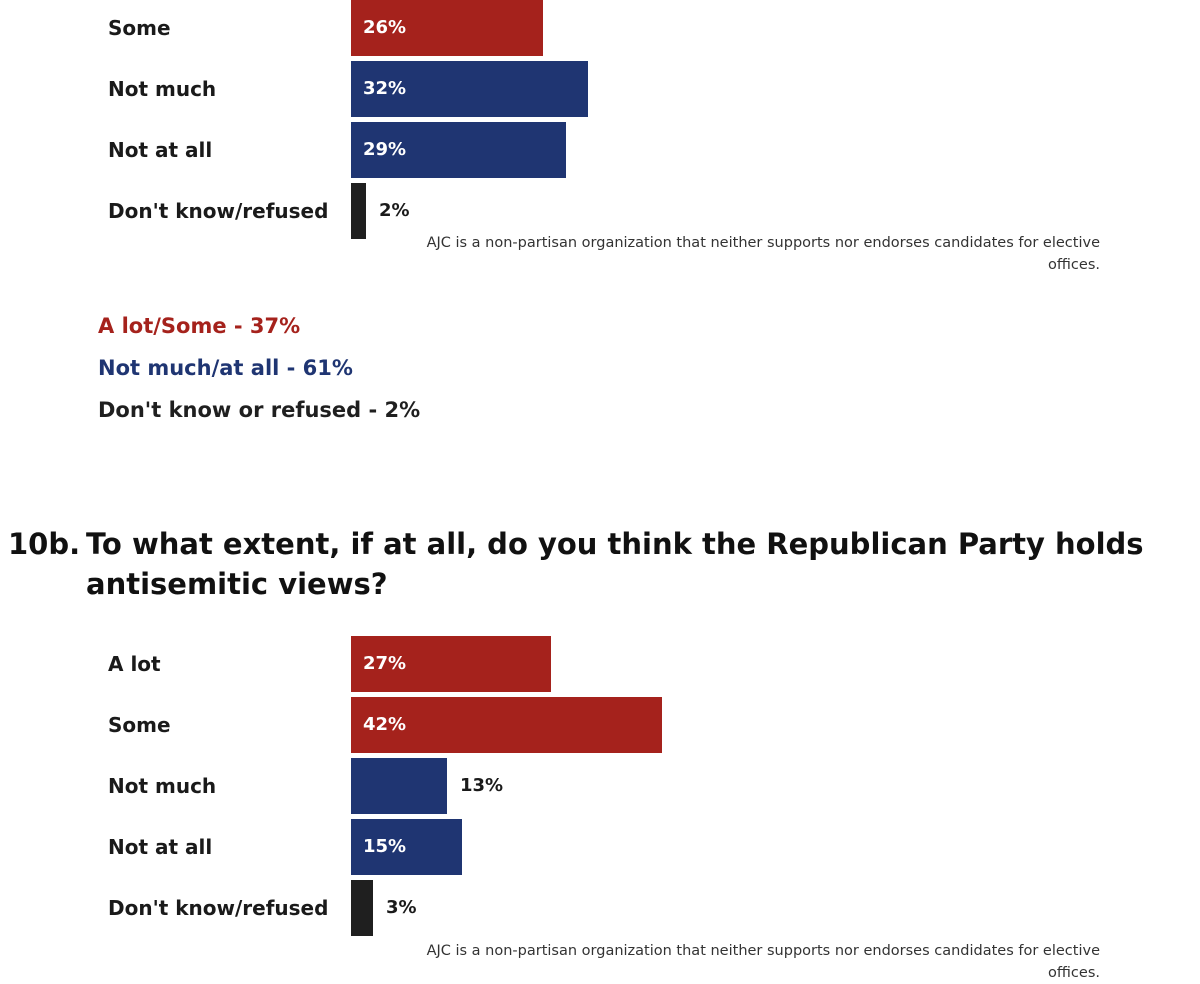 The image size is (1200, 984). Describe the element at coordinates (401, 907) in the screenshot. I see `value-label-don-t-know-refused: 3%` at that location.